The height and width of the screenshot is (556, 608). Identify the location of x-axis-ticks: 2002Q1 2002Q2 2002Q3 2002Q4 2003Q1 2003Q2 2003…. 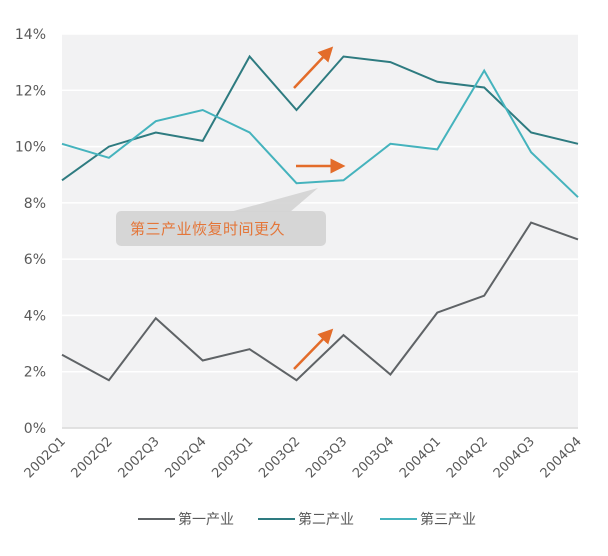
(303, 457).